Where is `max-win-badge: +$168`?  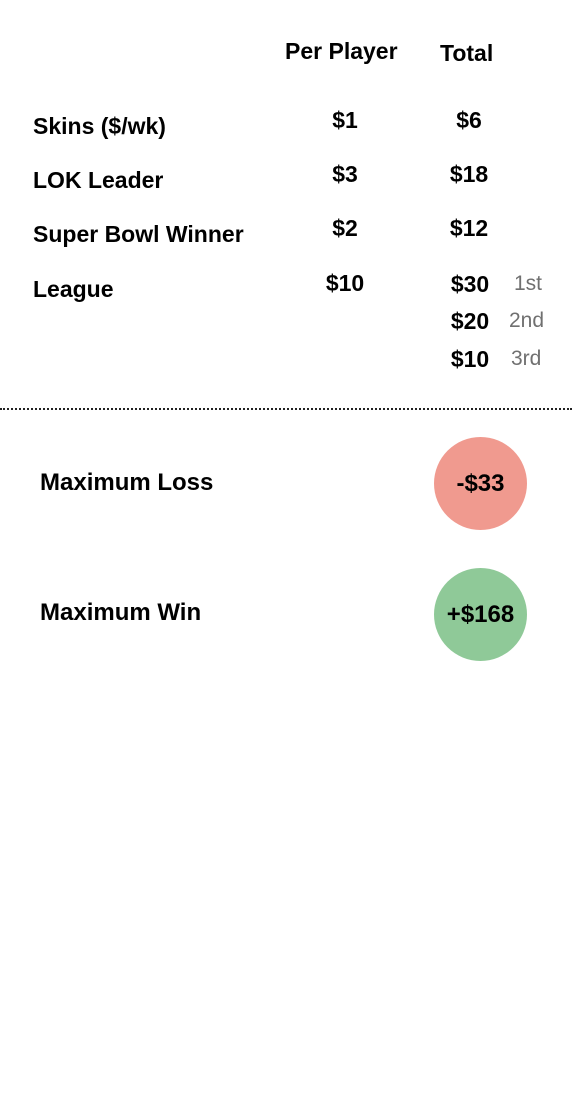 max-win-badge: +$168 is located at coordinates (480, 614).